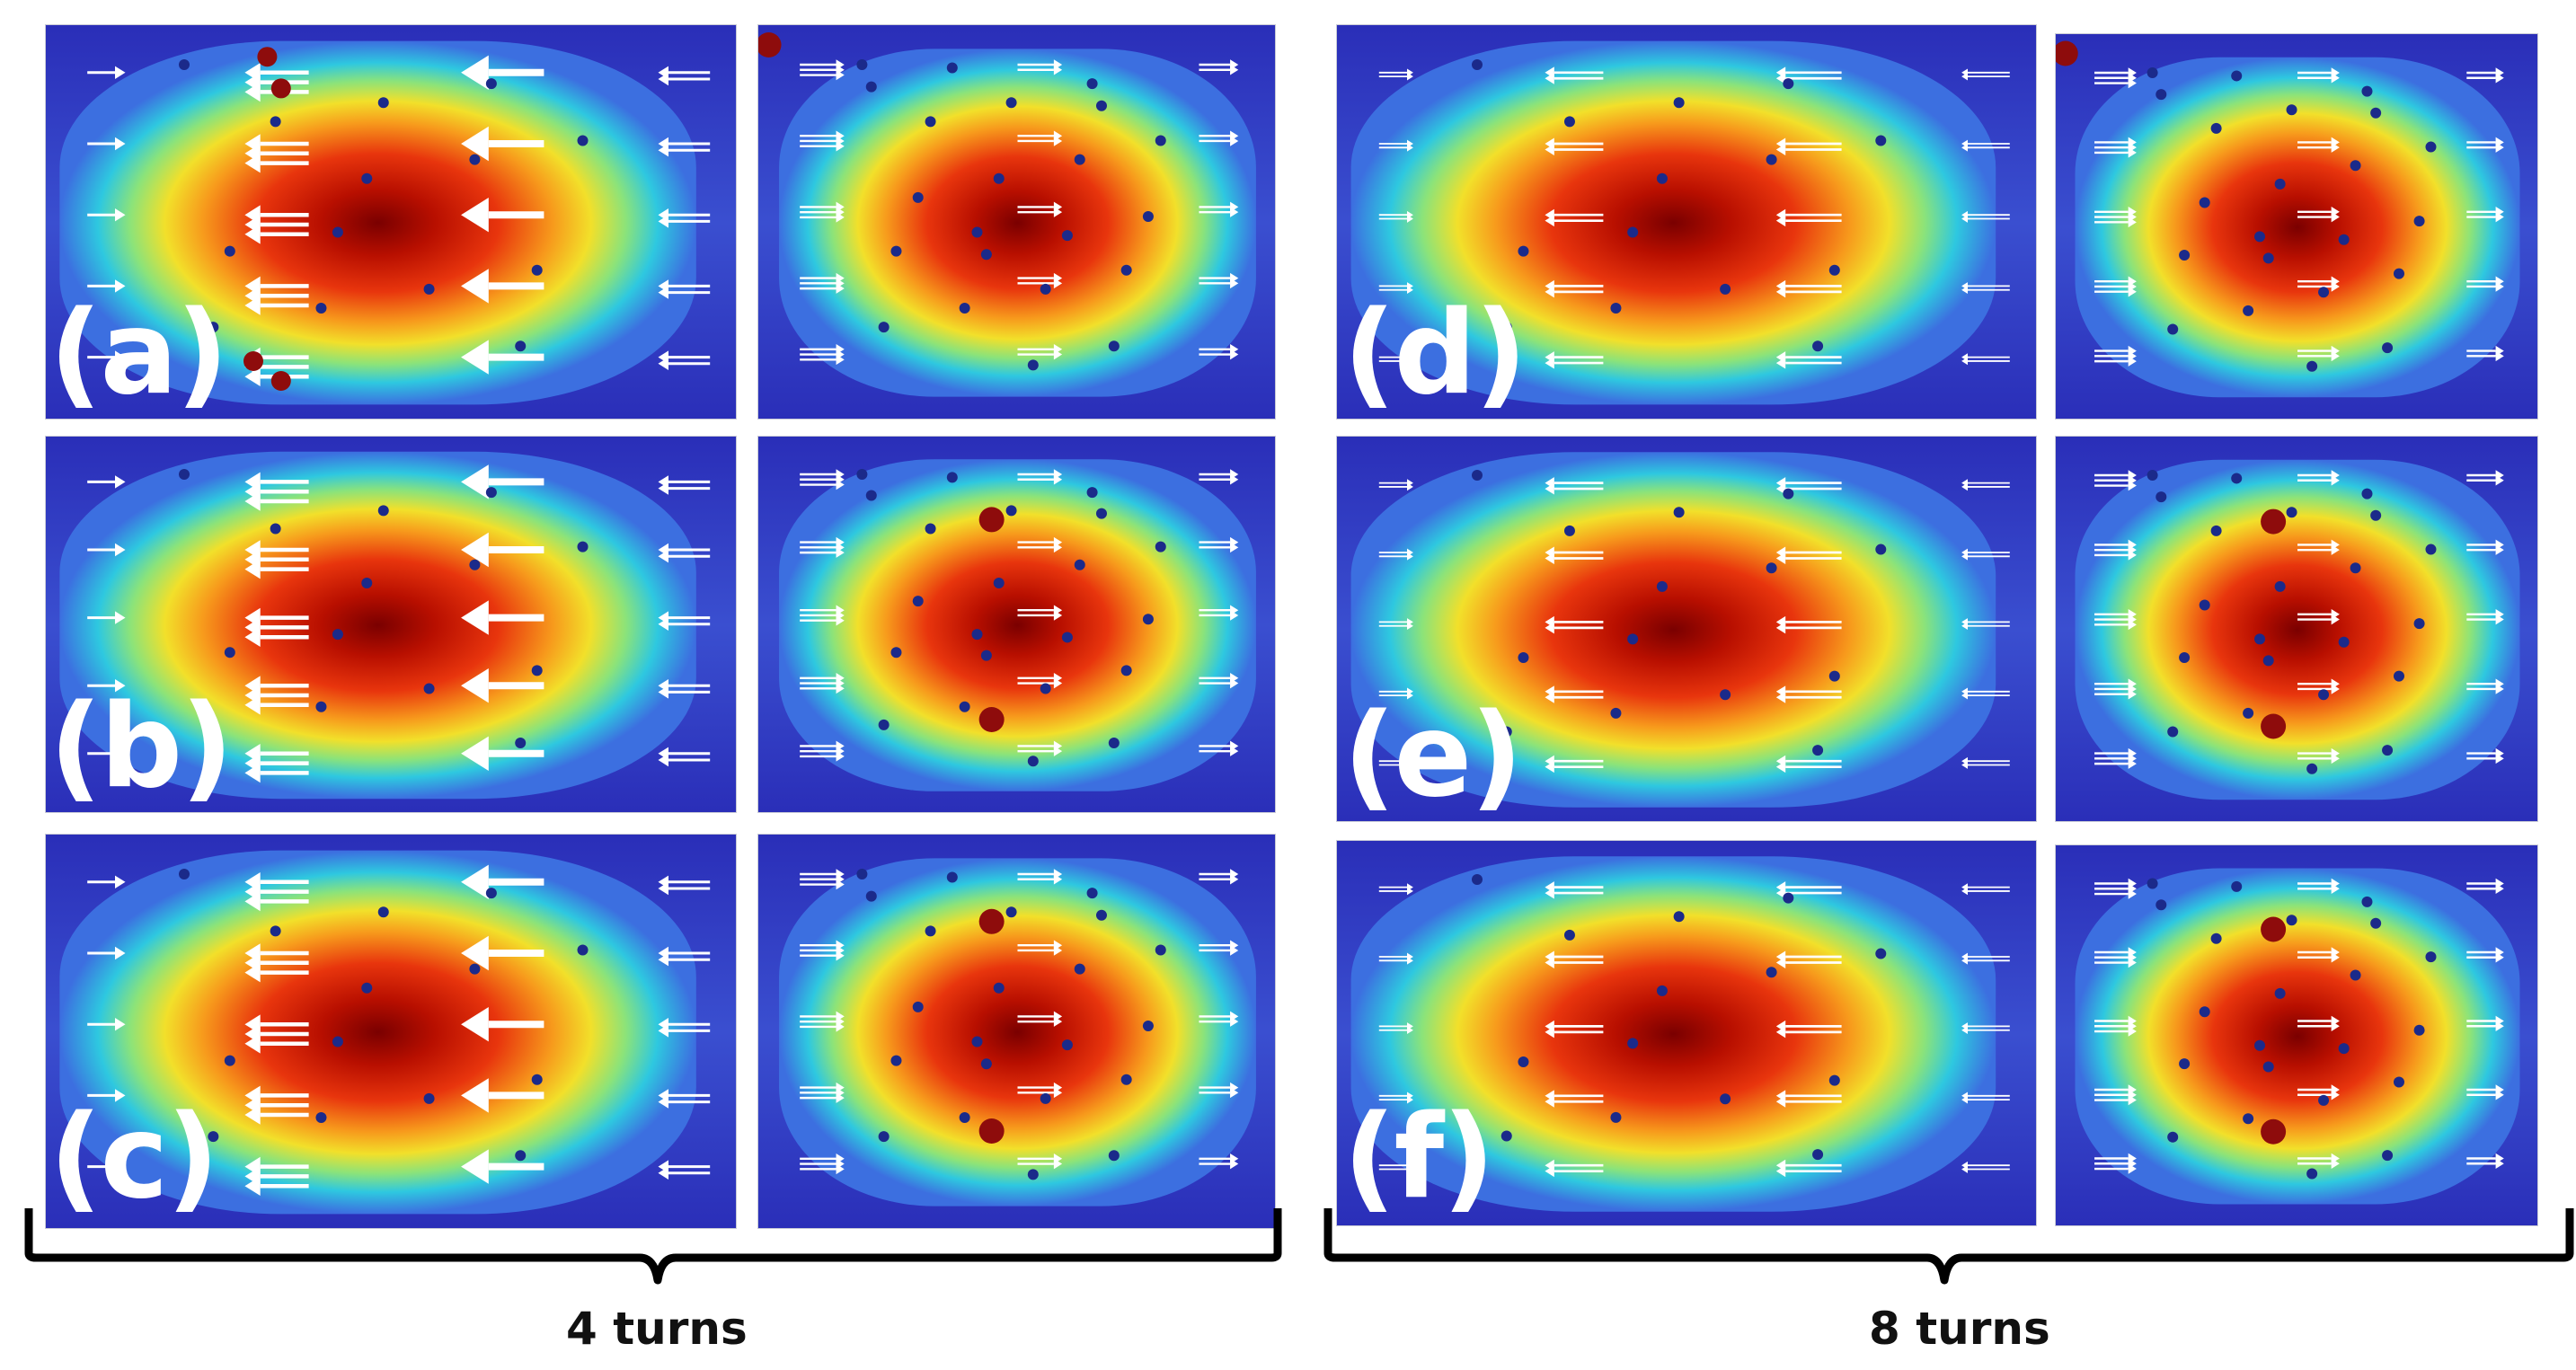 This screenshot has width=2576, height=1370. What do you see at coordinates (138, 353) in the screenshot?
I see `label-a: (a)` at bounding box center [138, 353].